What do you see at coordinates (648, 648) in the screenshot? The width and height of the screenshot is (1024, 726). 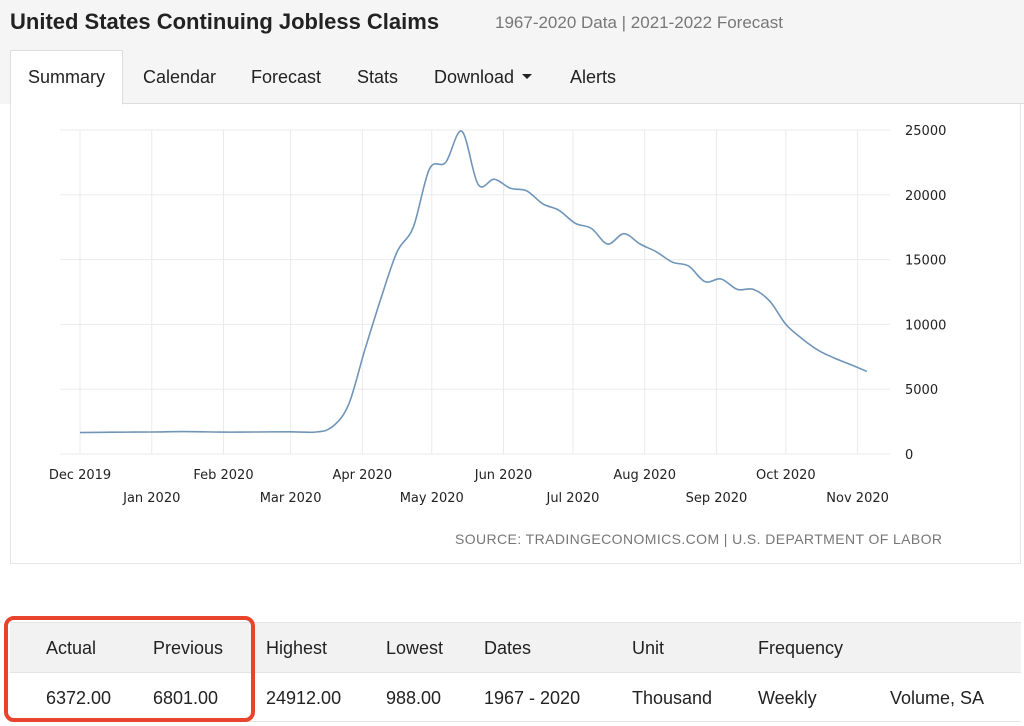 I see `header-unit: Unit` at bounding box center [648, 648].